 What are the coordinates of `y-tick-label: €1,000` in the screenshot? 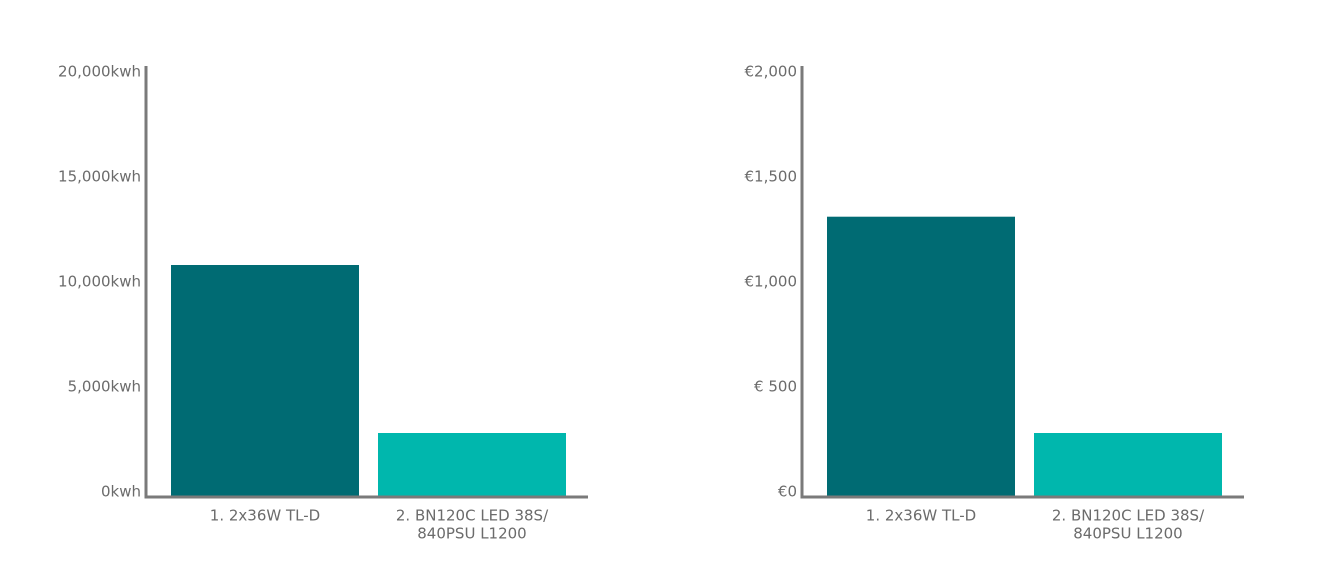 It's located at (771, 282).